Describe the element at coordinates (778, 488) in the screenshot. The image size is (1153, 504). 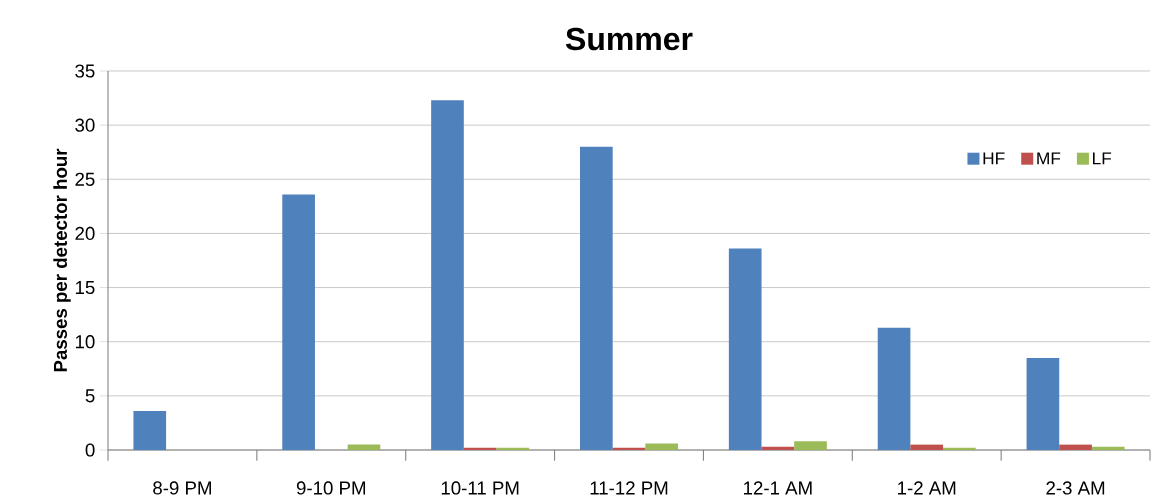
I see `x-tick-label: 12-1 AM` at that location.